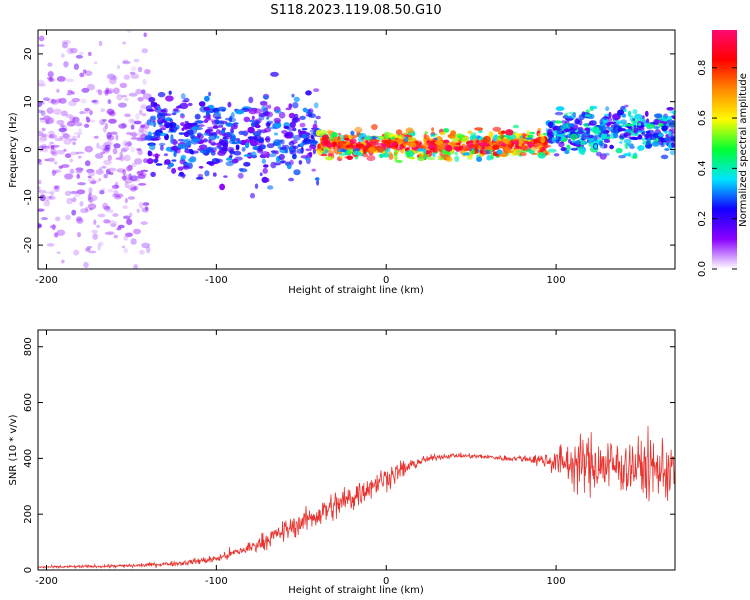 This screenshot has height=600, width=750. I want to click on y-tick-label: 400, so click(28, 458).